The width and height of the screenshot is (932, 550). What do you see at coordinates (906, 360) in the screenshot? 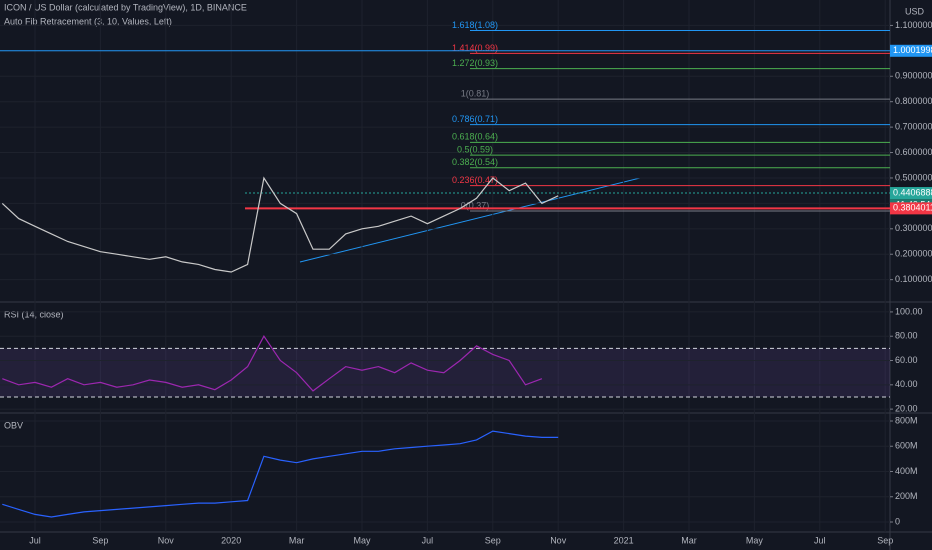
I see `y-tick-label: 60.00` at bounding box center [906, 360].